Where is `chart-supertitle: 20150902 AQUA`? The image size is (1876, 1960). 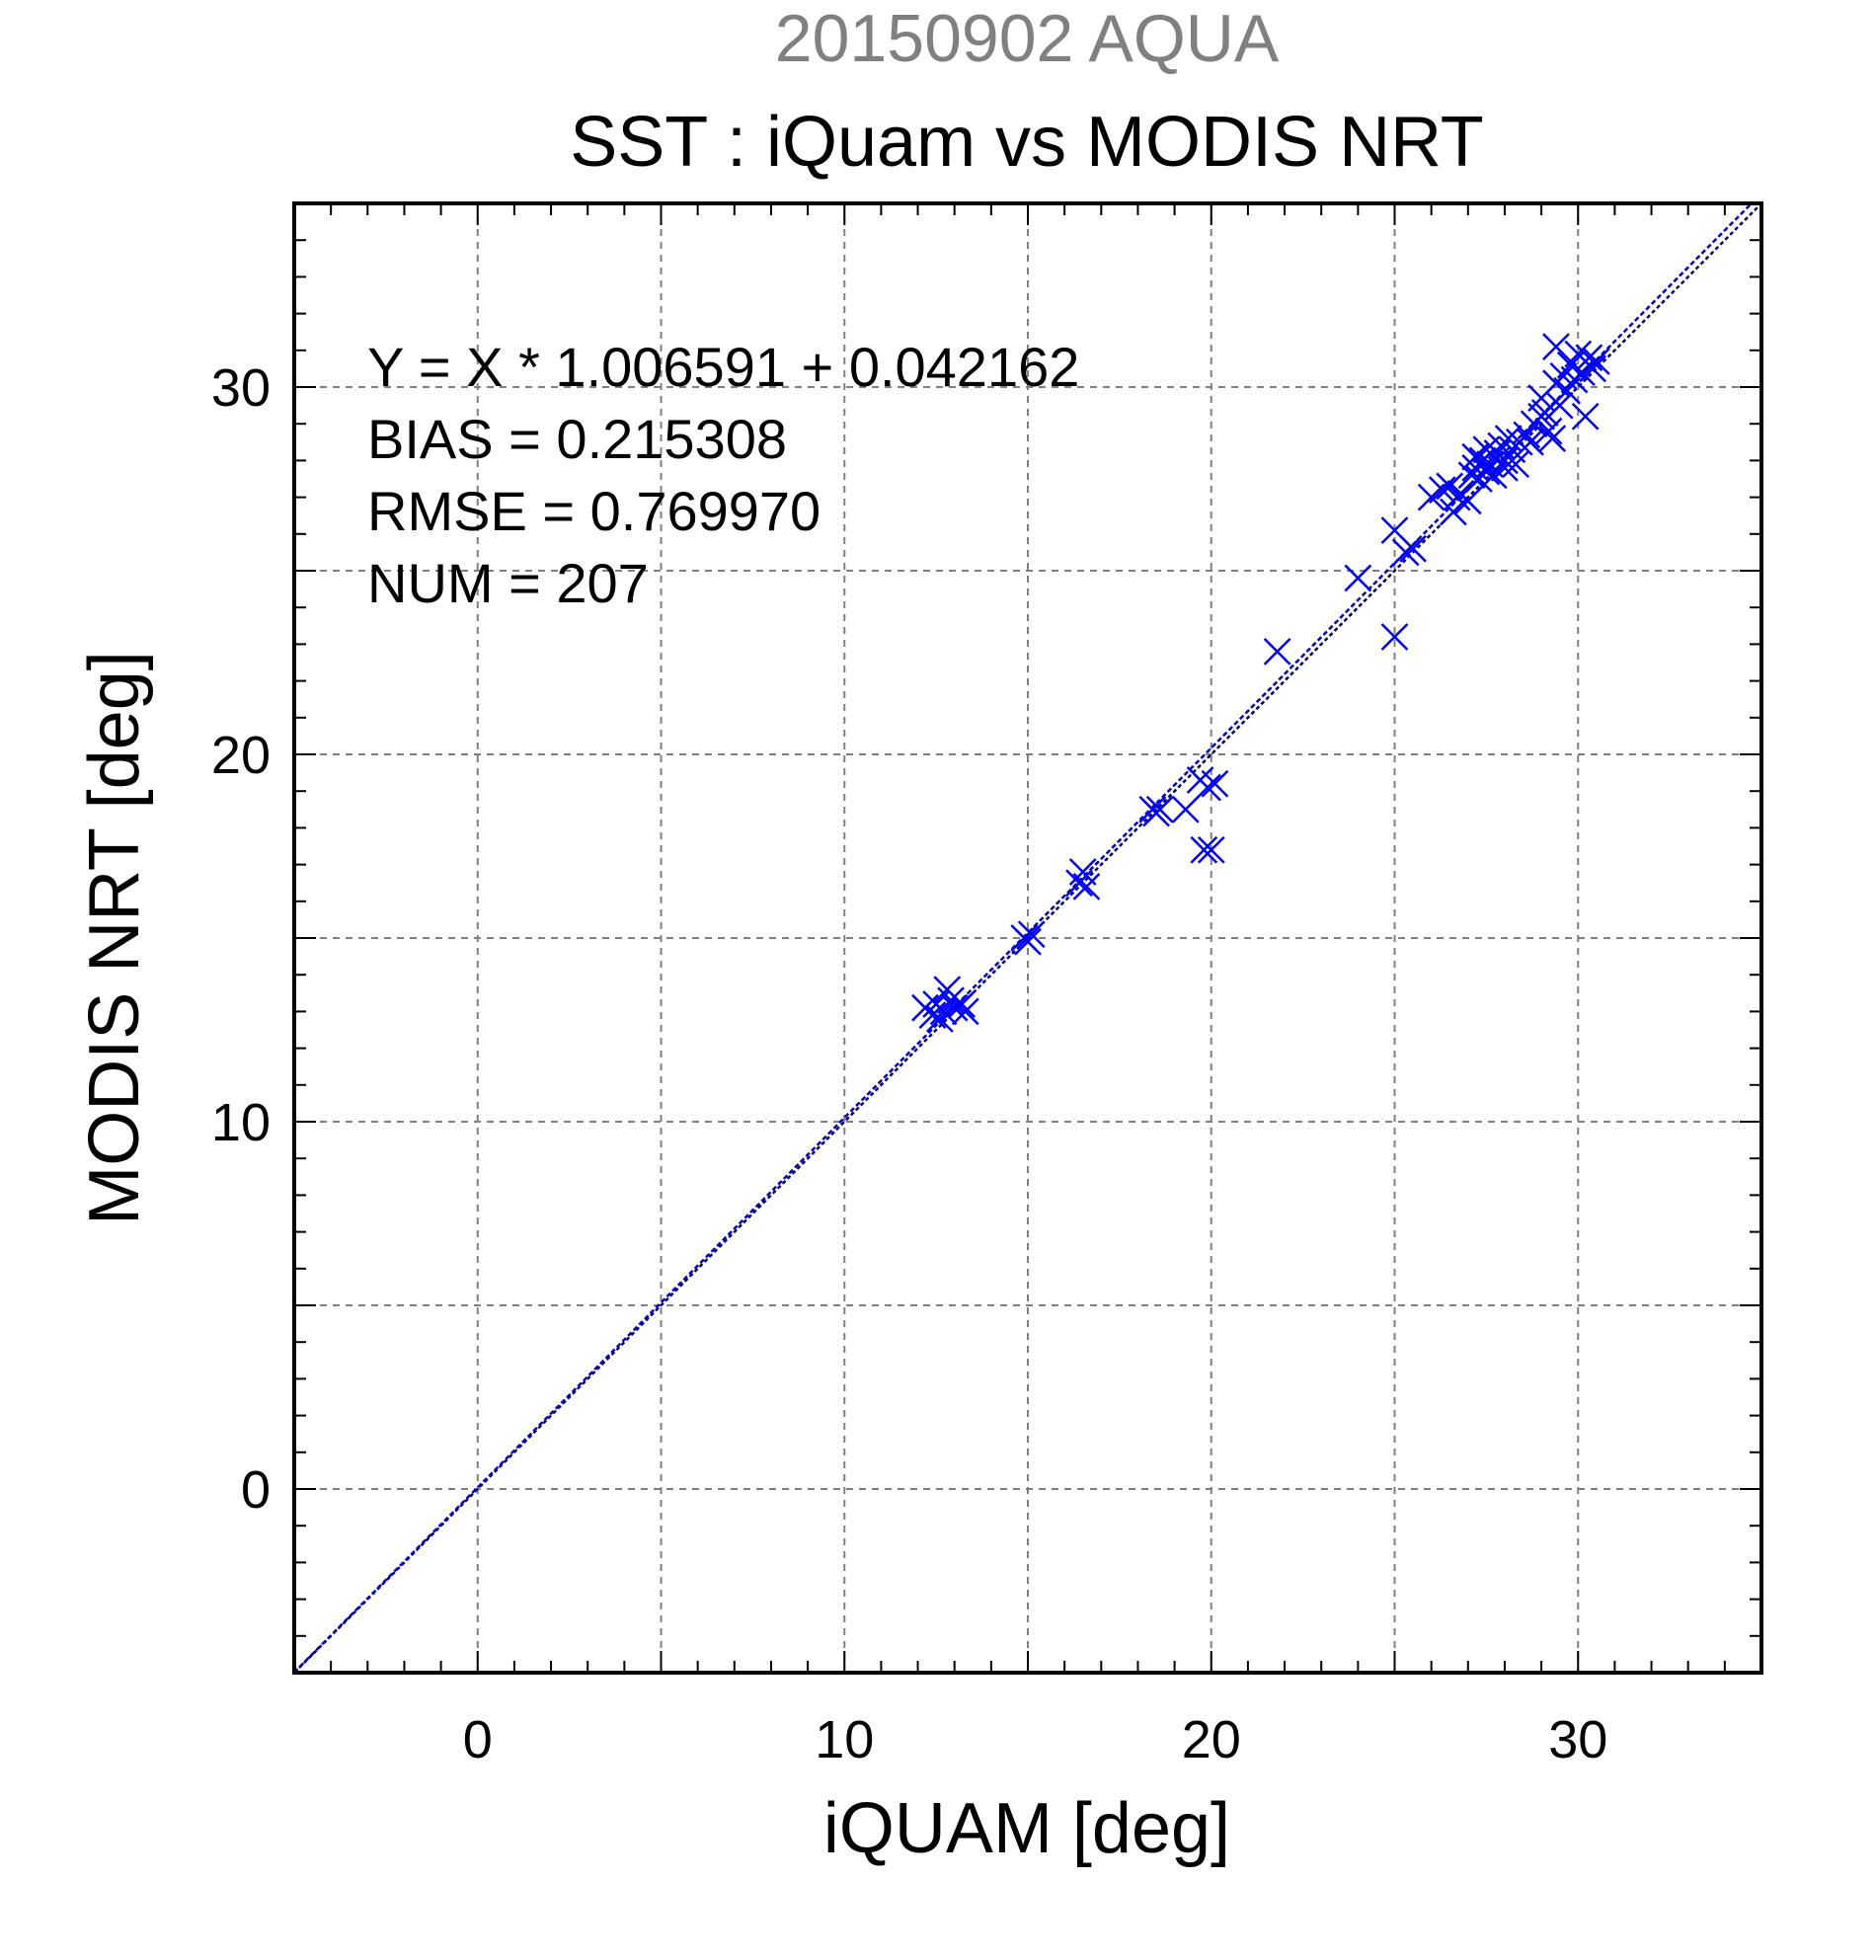
chart-supertitle: 20150902 AQUA is located at coordinates (1027, 39).